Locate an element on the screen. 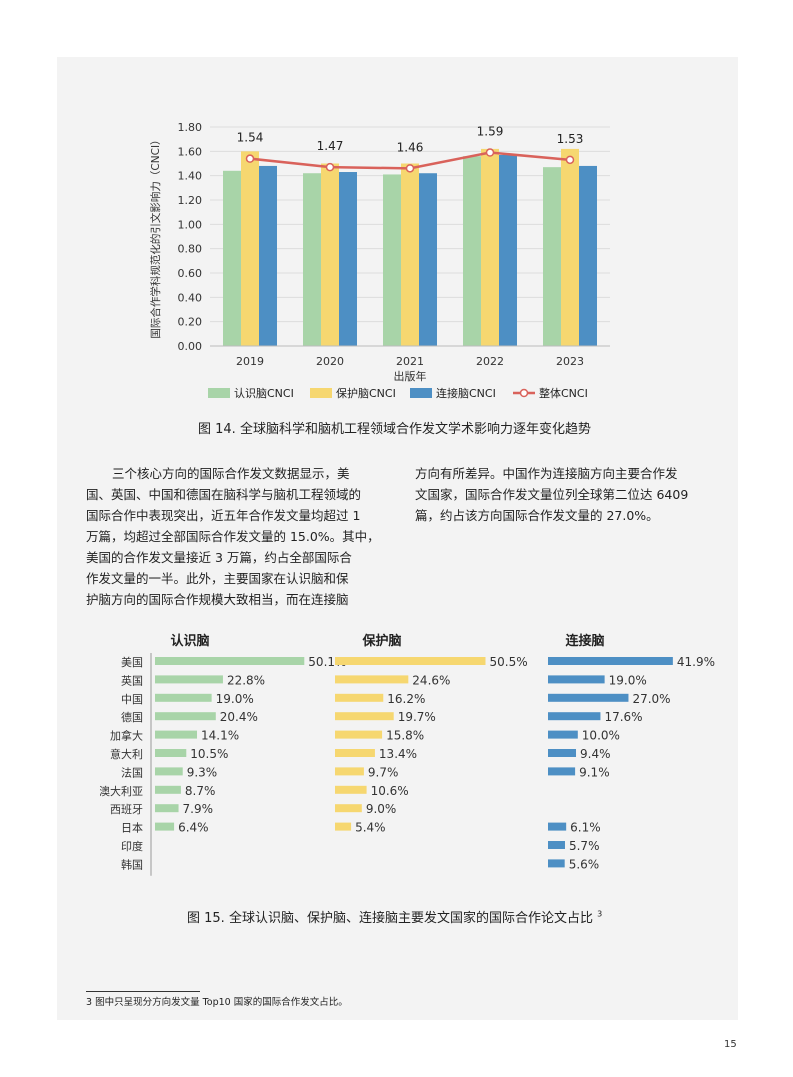 This screenshot has width=793, height=1077. data-label: 41.9% is located at coordinates (696, 662).